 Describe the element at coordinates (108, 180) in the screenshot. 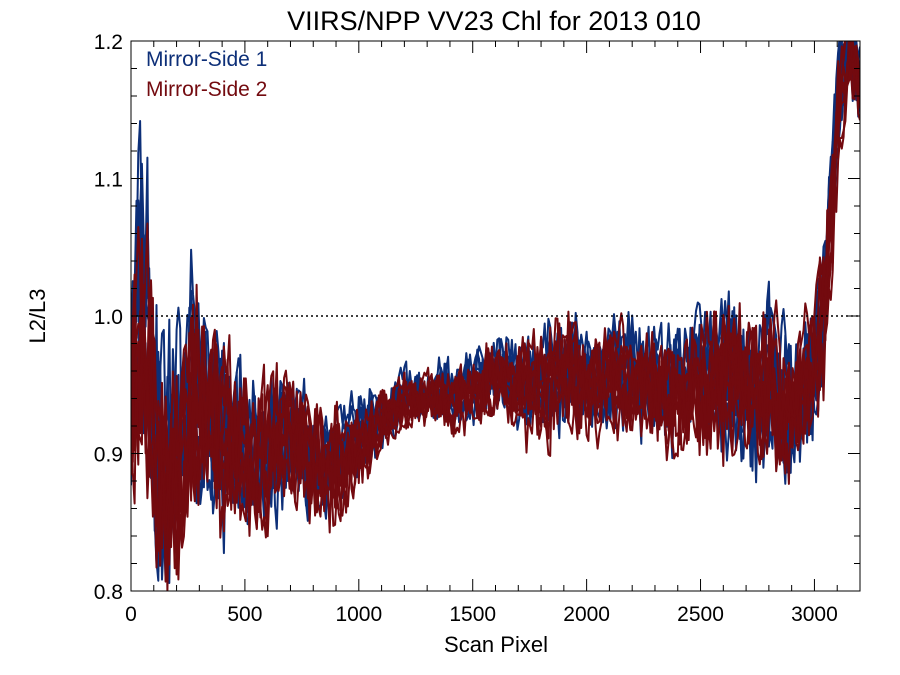

I see `y-tick-label: 1.1` at that location.